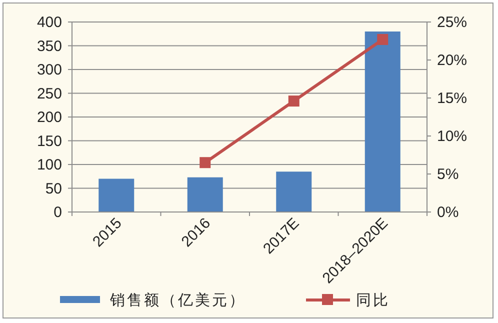 The image size is (498, 323). What do you see at coordinates (58, 212) in the screenshot?
I see `y-tick-label: 0` at bounding box center [58, 212].